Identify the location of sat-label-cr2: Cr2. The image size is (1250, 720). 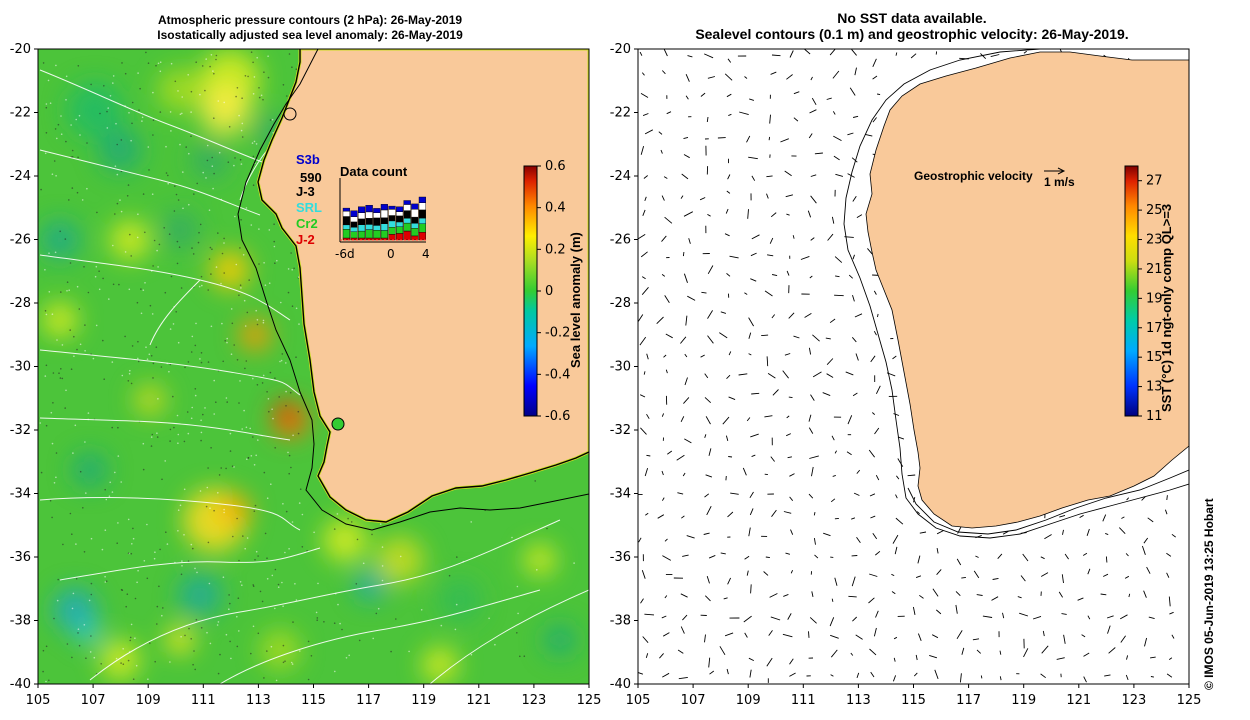
(307, 223).